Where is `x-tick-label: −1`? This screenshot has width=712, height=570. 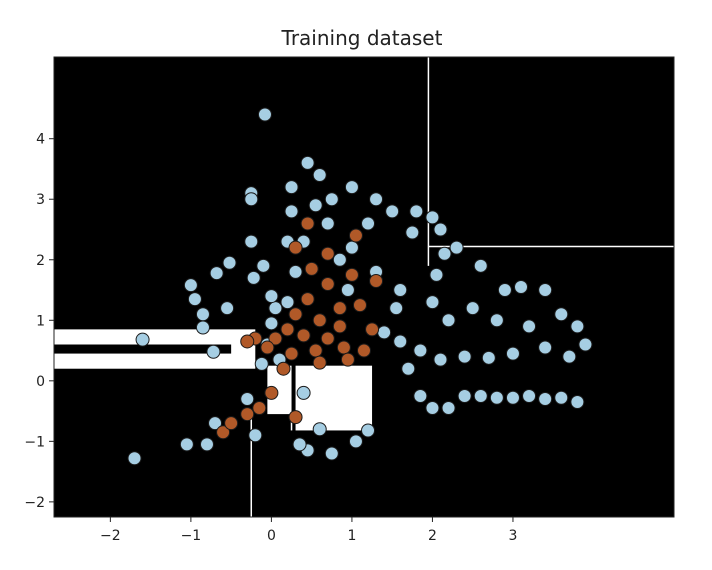
x-tick-label: −1 is located at coordinates (191, 536).